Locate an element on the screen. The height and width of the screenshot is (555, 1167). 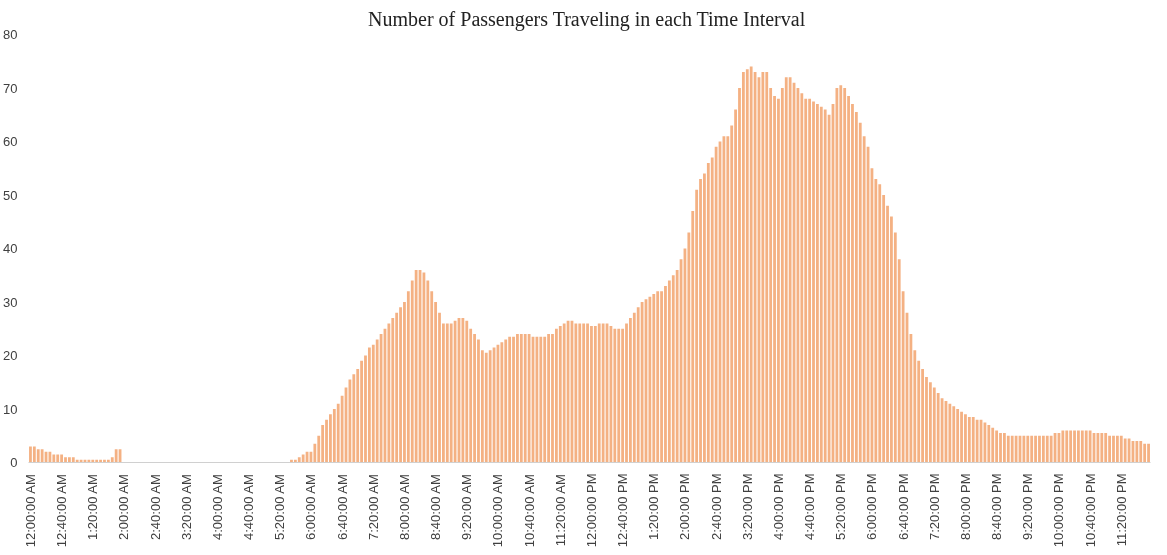
x-tick-label: 2:40:00 AM is located at coordinates (155, 507).